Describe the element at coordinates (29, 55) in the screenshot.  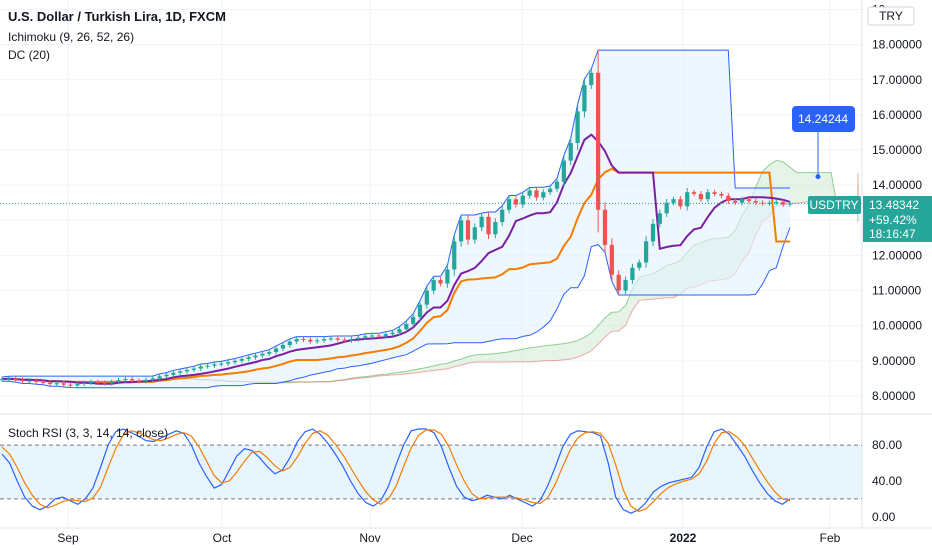
I see `donchian-legend: DC (20)` at that location.